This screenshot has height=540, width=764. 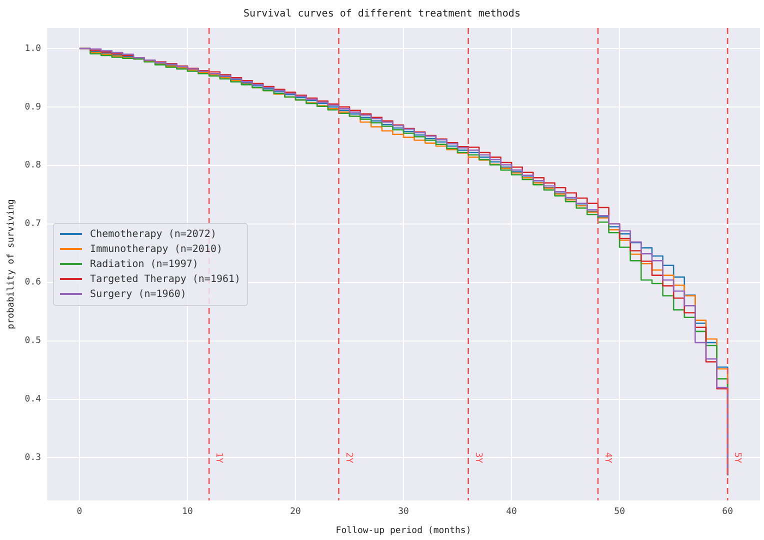 What do you see at coordinates (728, 512) in the screenshot?
I see `x-tick-label: 60` at bounding box center [728, 512].